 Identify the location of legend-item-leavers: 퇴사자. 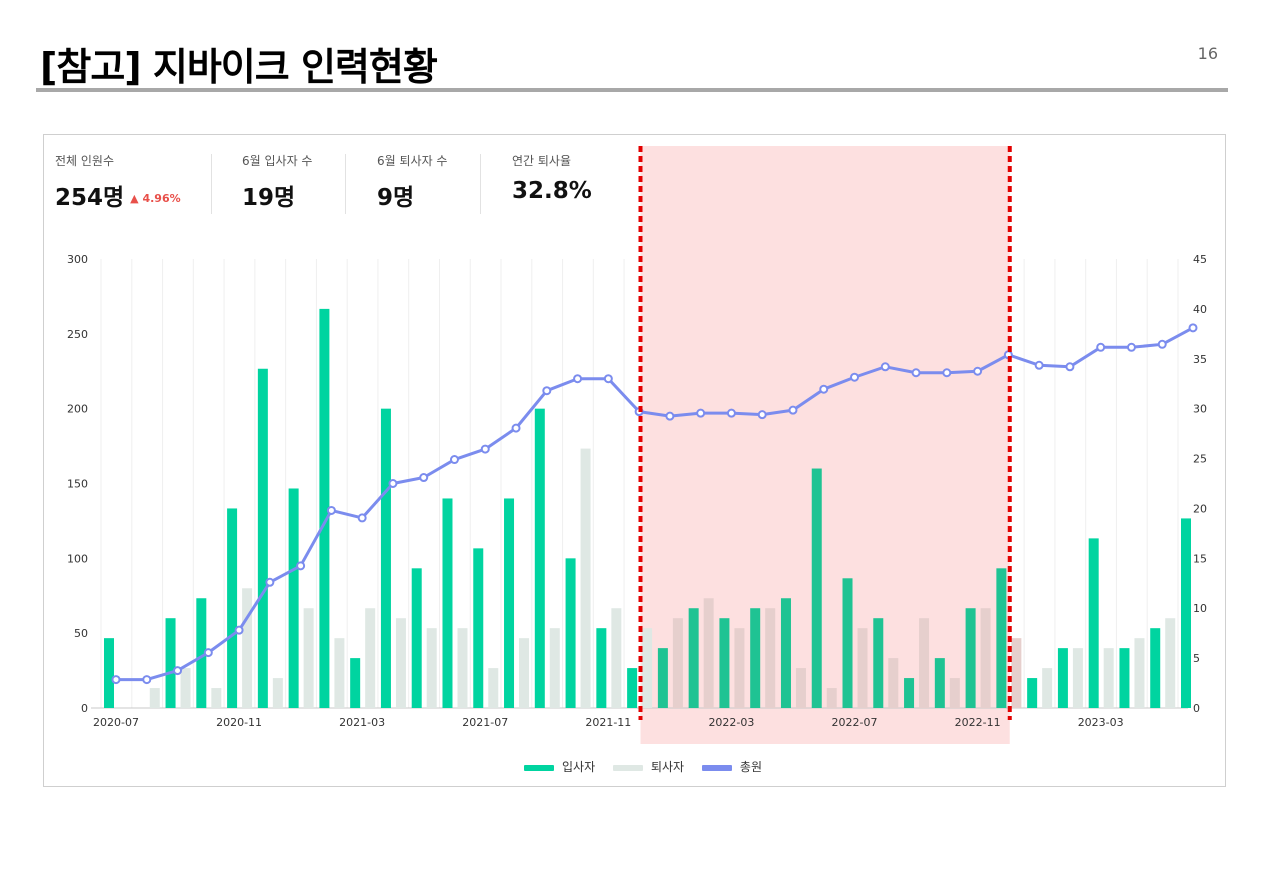
(648, 766).